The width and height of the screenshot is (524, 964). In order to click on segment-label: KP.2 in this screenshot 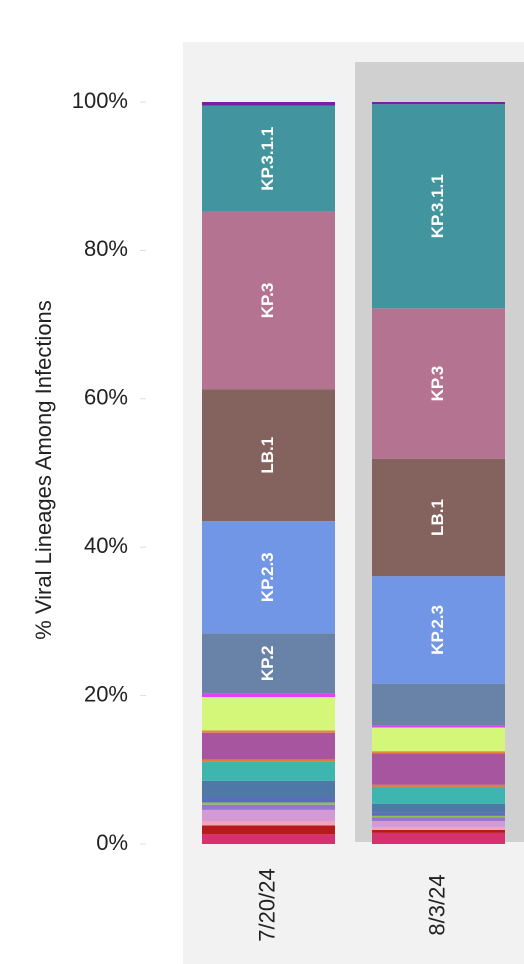, I will do `click(267, 664)`.